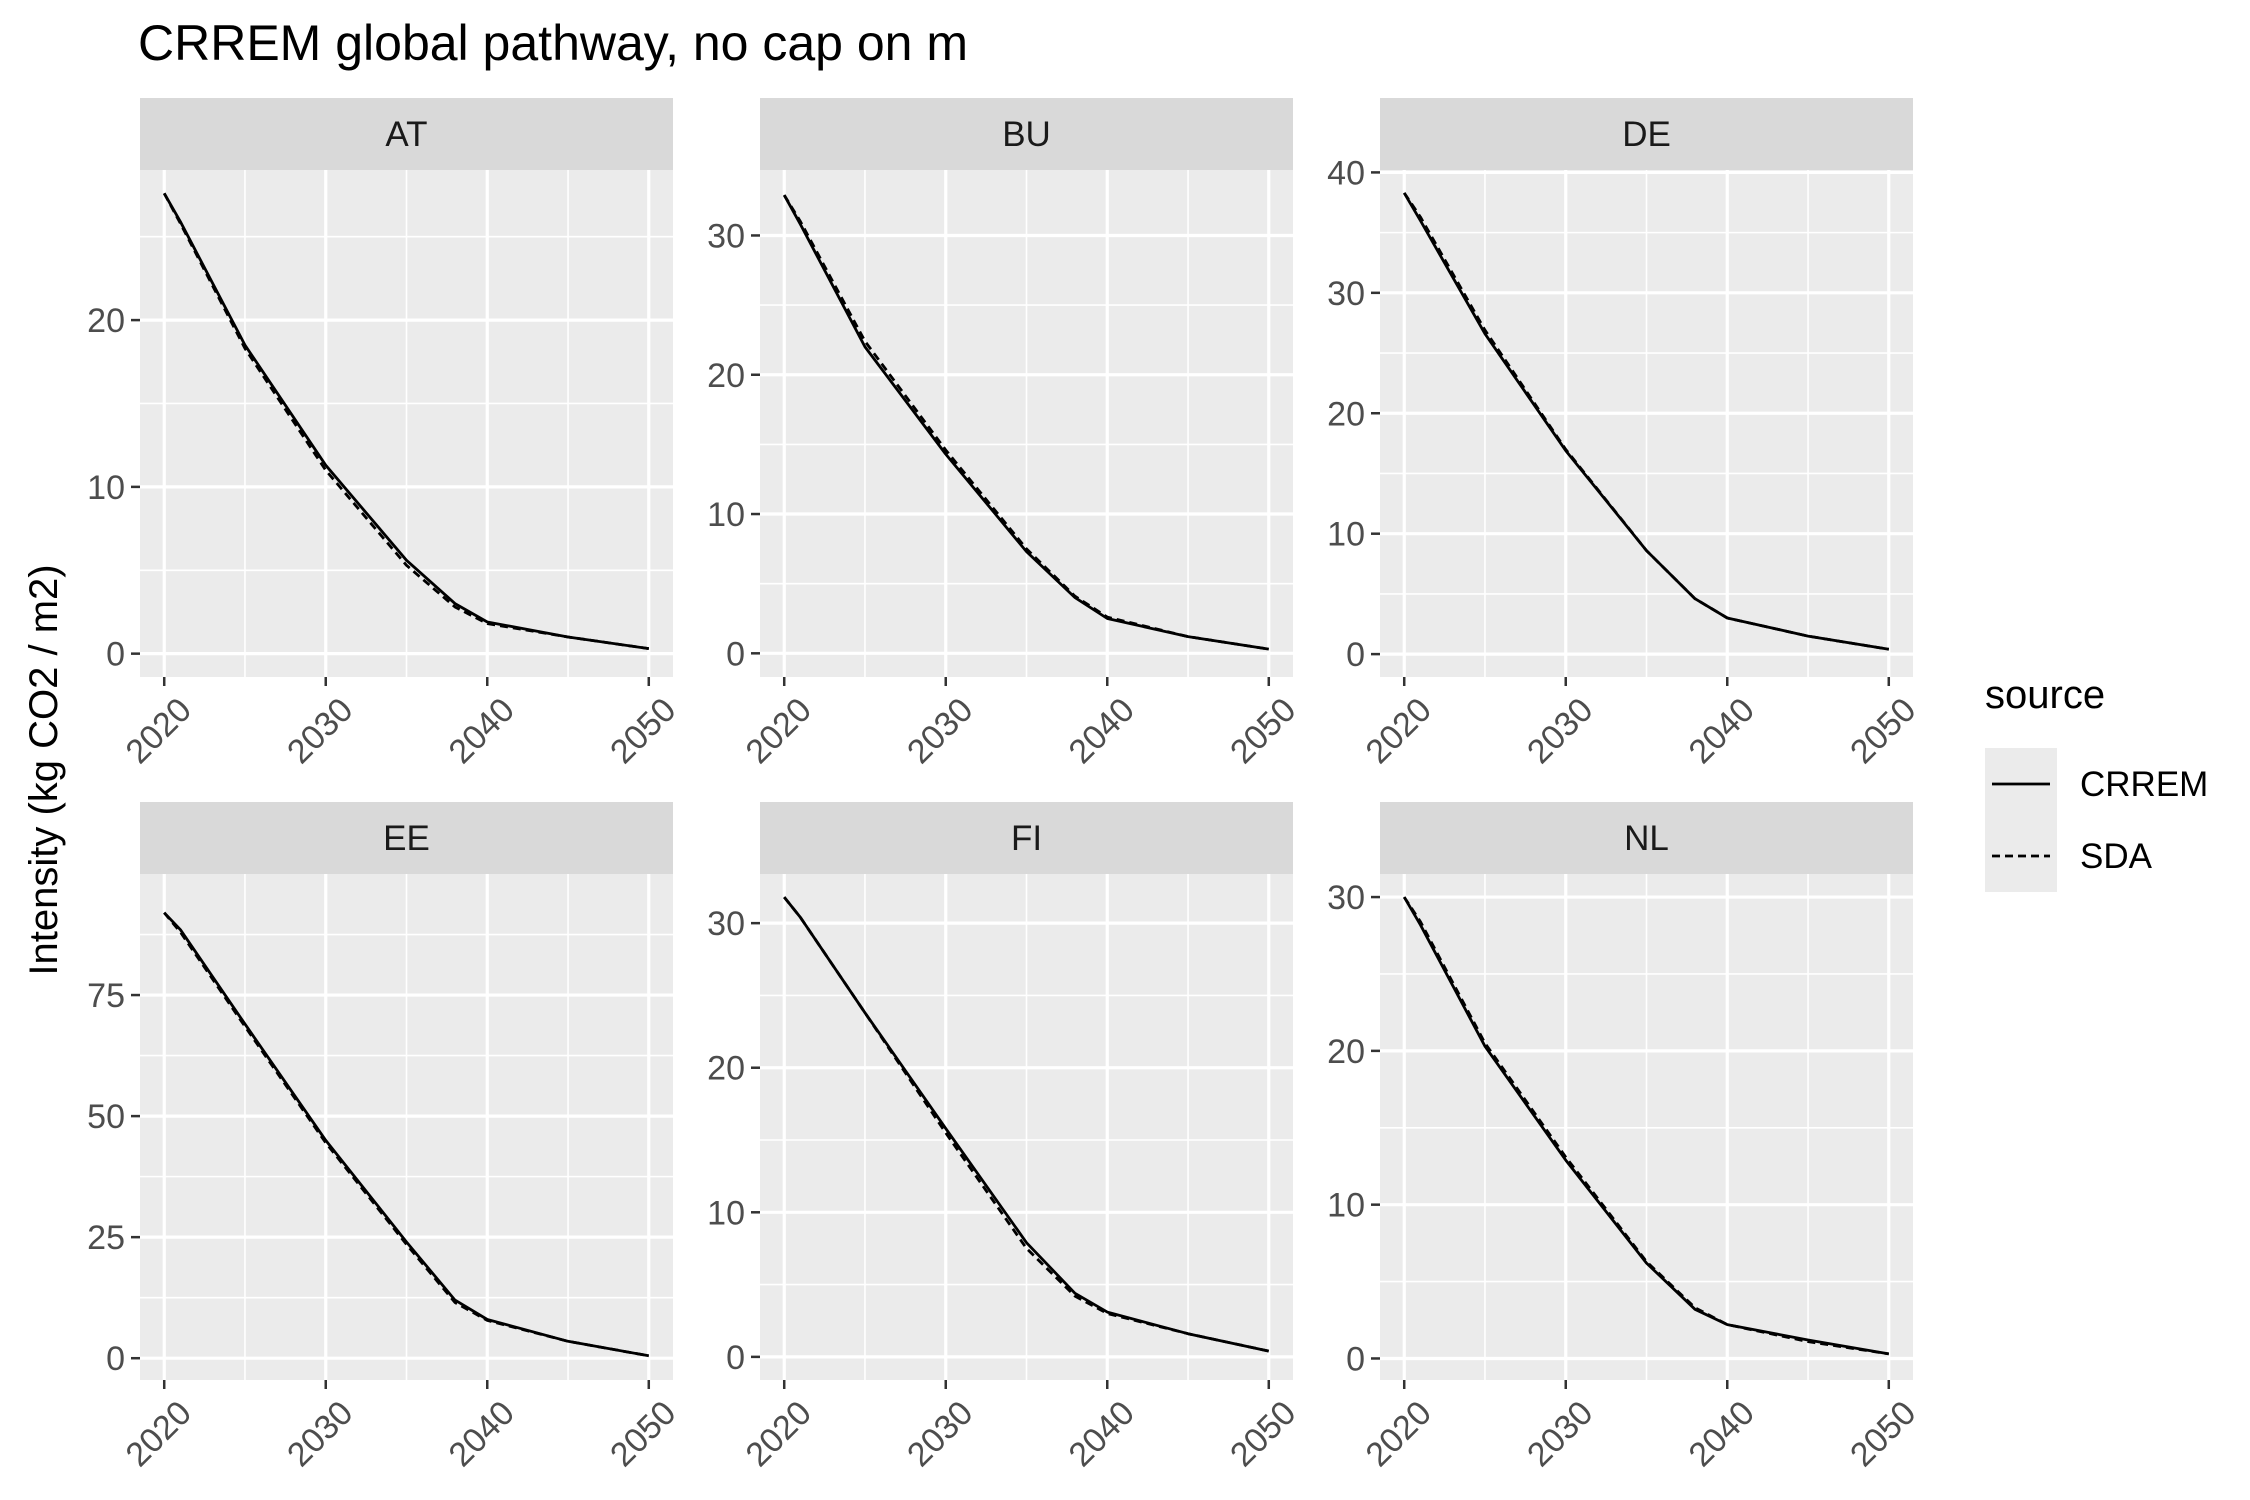  I want to click on facet-strip-label: BU, so click(1026, 134).